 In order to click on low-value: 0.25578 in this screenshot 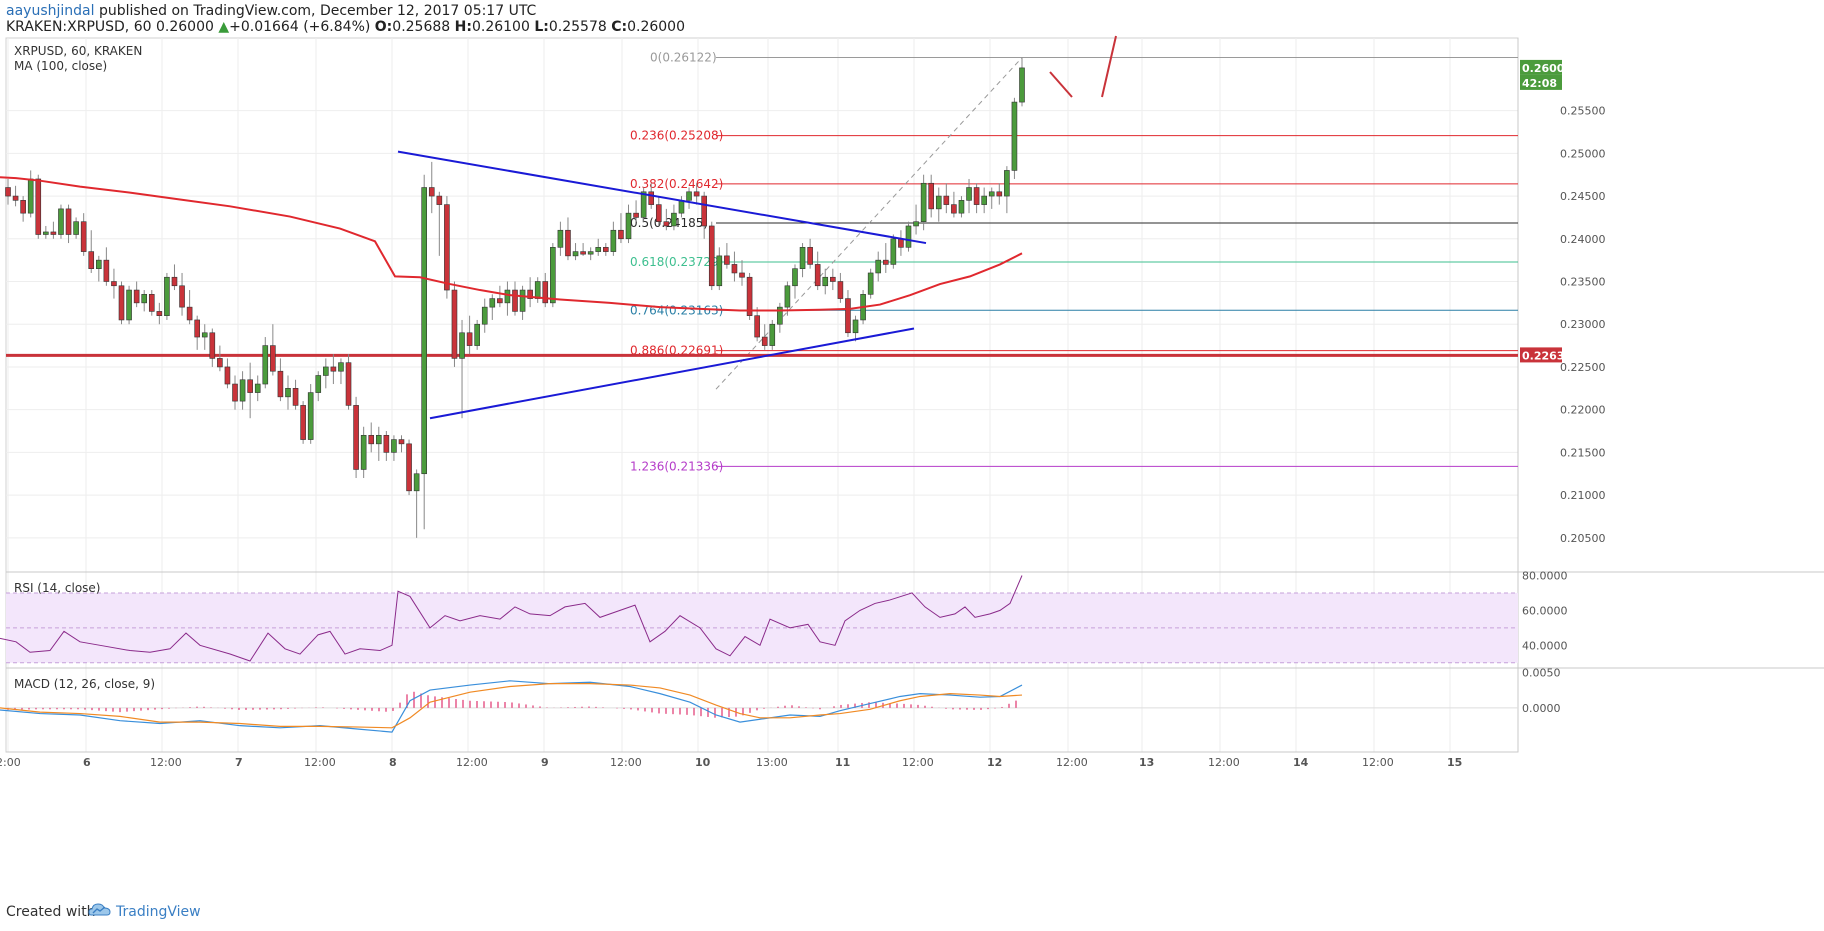, I will do `click(577, 27)`.